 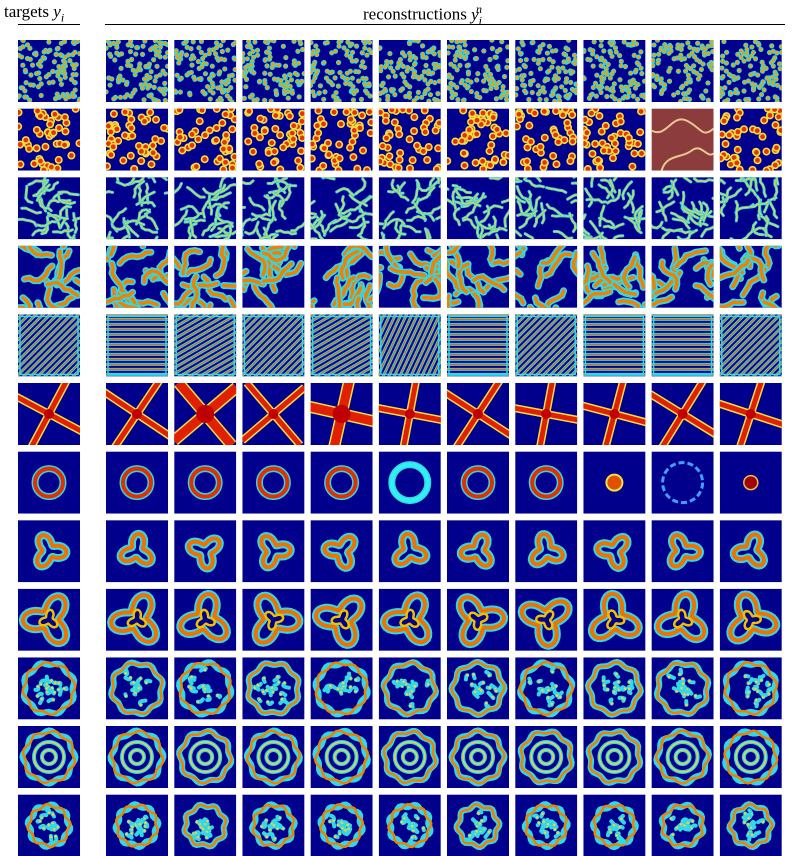 What do you see at coordinates (341, 345) in the screenshot?
I see `border` at bounding box center [341, 345].